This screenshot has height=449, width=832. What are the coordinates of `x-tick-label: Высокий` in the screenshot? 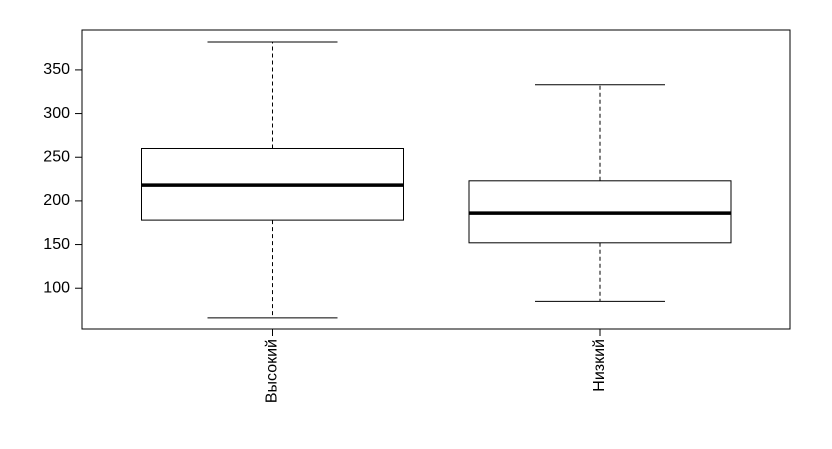 It's located at (272, 371).